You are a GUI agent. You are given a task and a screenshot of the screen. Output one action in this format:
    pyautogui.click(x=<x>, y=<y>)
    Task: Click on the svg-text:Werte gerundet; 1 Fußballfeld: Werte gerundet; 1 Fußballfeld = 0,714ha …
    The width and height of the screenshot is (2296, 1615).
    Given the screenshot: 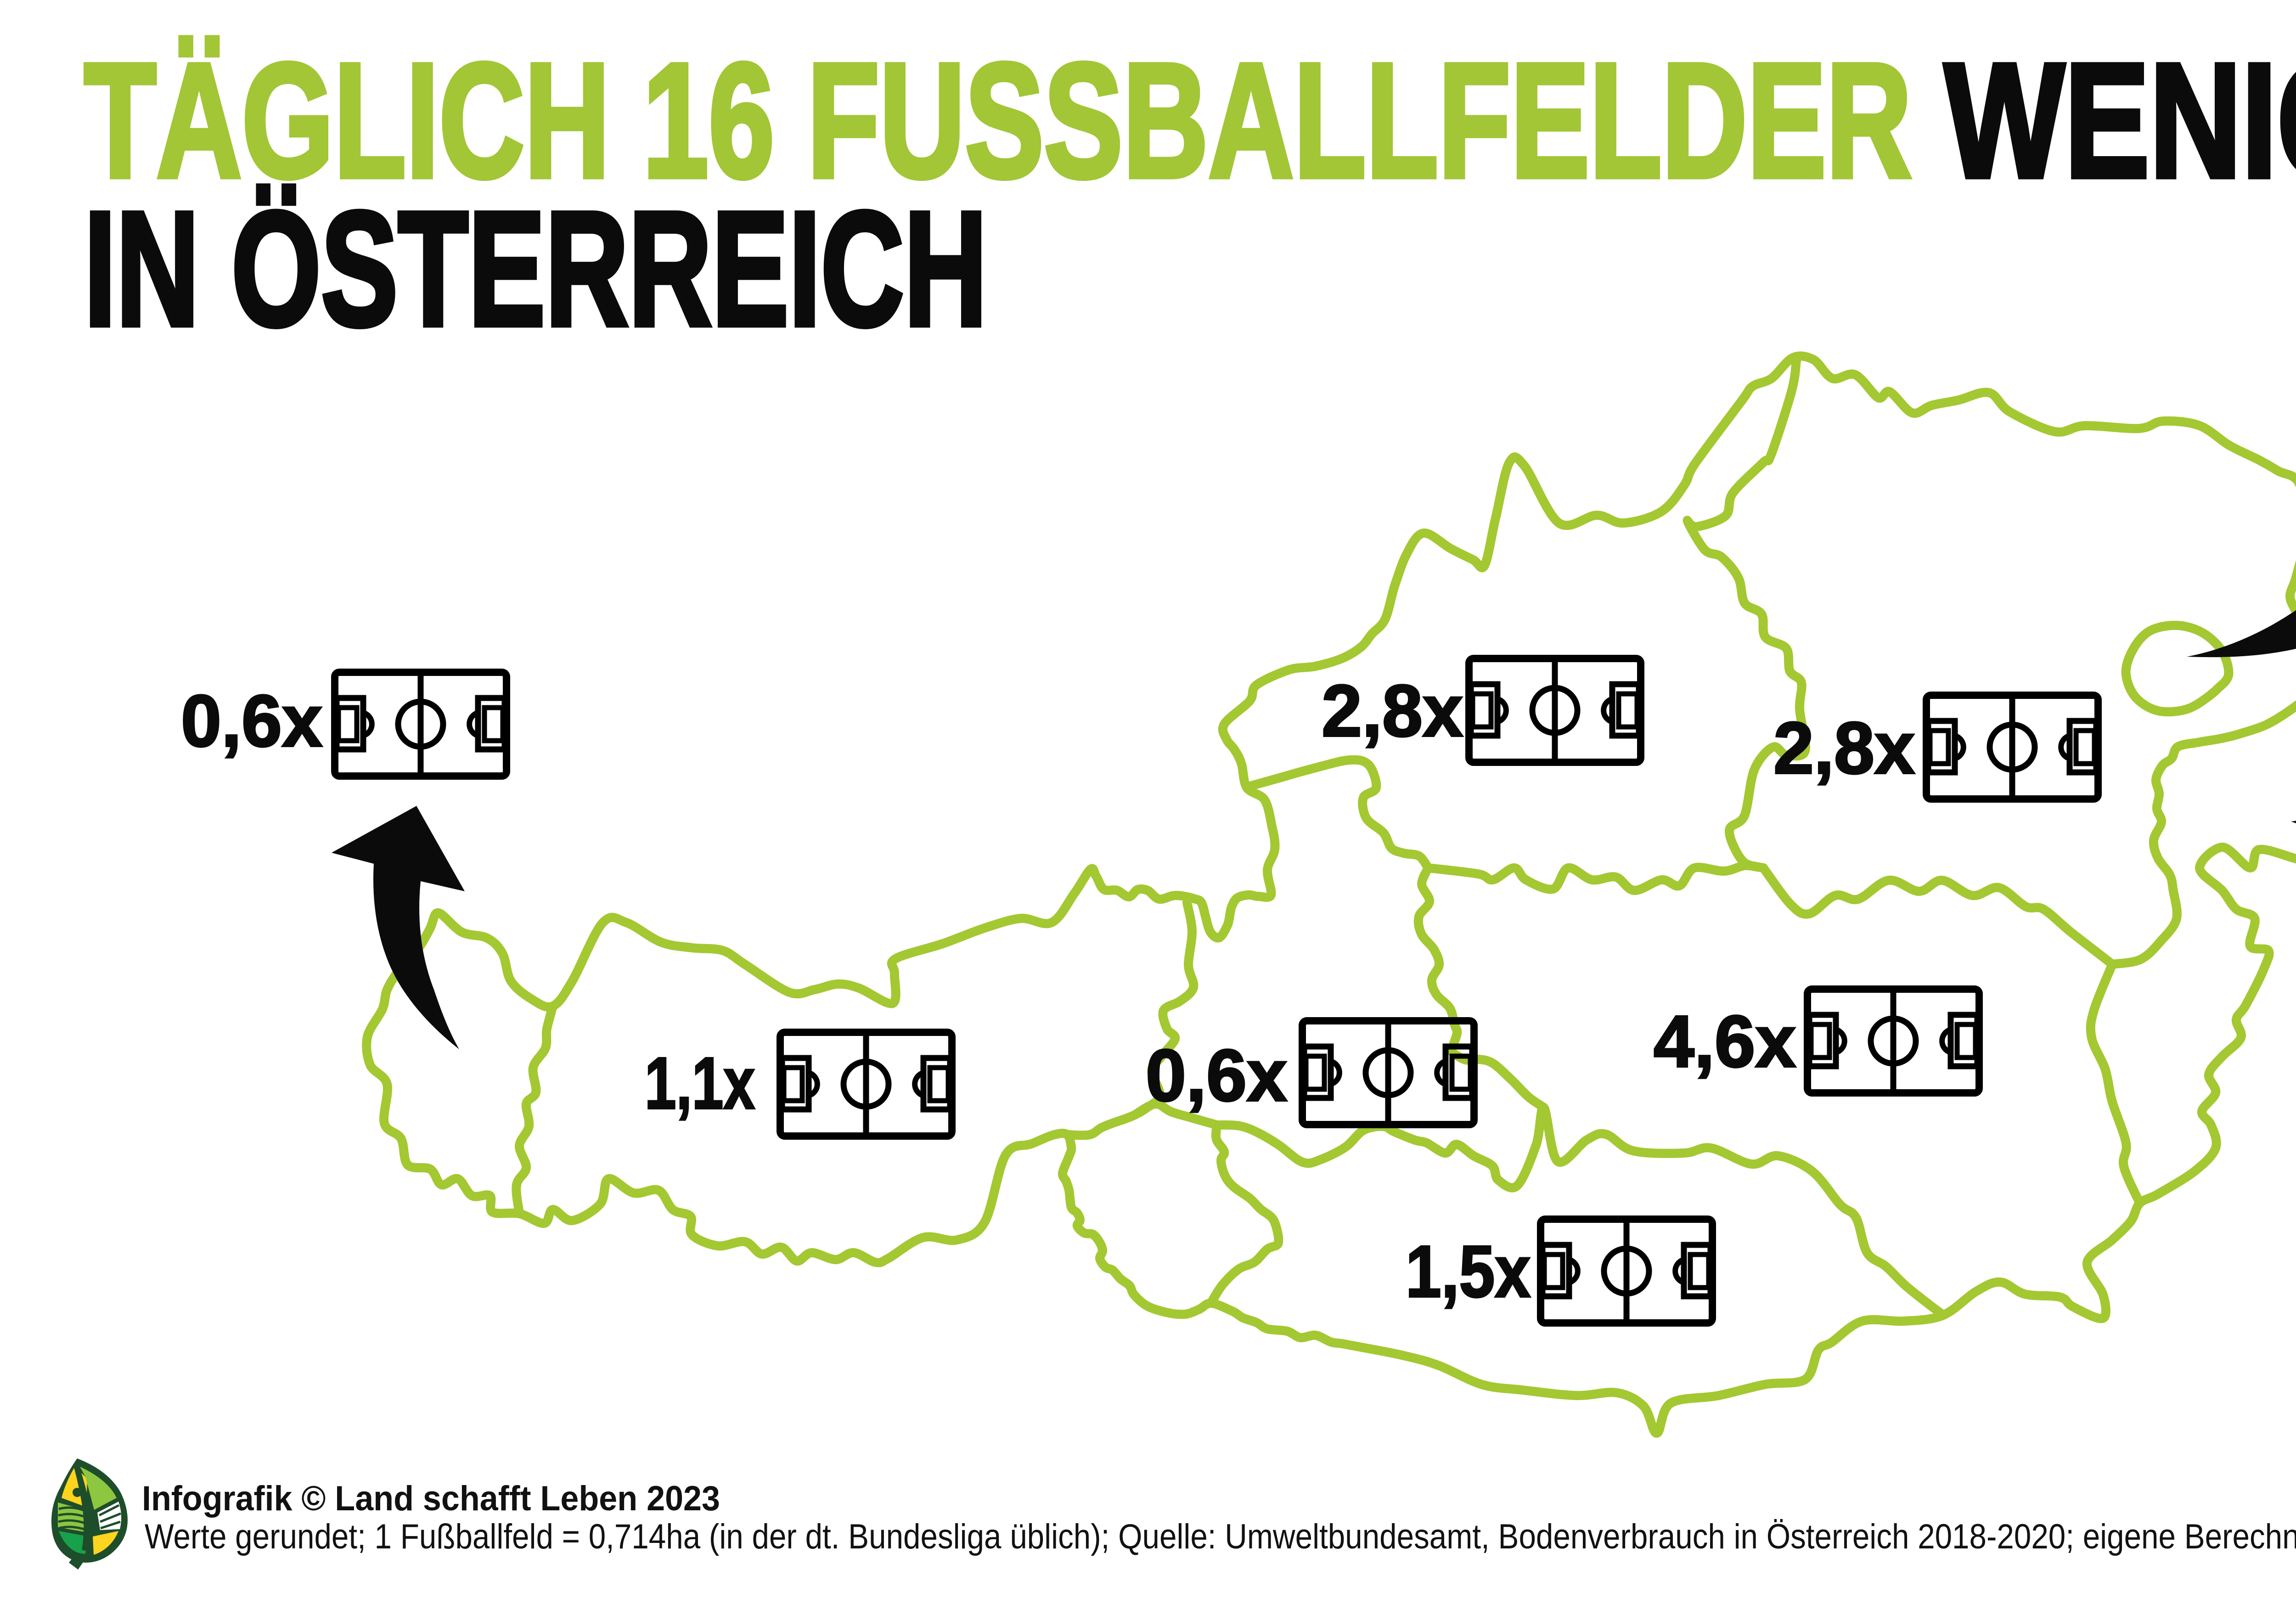 What is the action you would take?
    pyautogui.click(x=1221, y=1537)
    